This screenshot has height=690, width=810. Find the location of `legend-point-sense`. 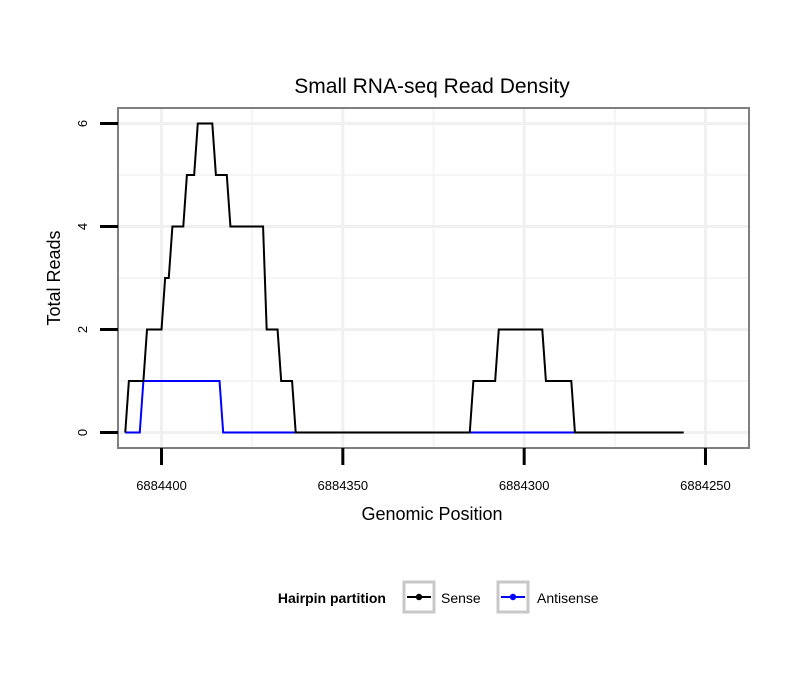

legend-point-sense is located at coordinates (419, 597).